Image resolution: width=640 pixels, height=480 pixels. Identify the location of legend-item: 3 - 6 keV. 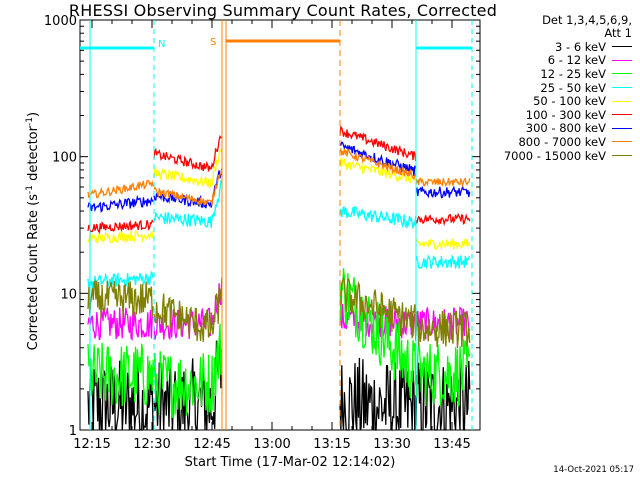
(555, 47).